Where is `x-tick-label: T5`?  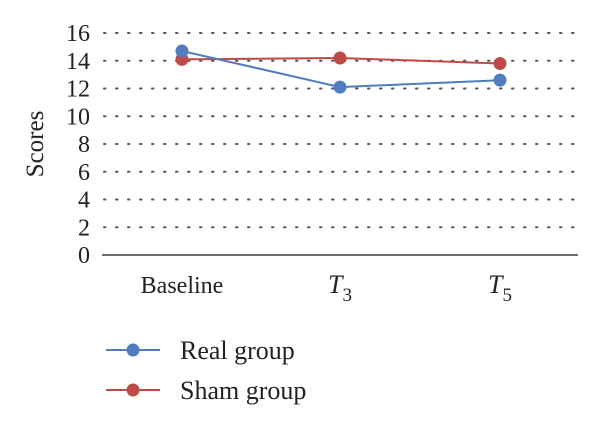 x-tick-label: T5 is located at coordinates (500, 288).